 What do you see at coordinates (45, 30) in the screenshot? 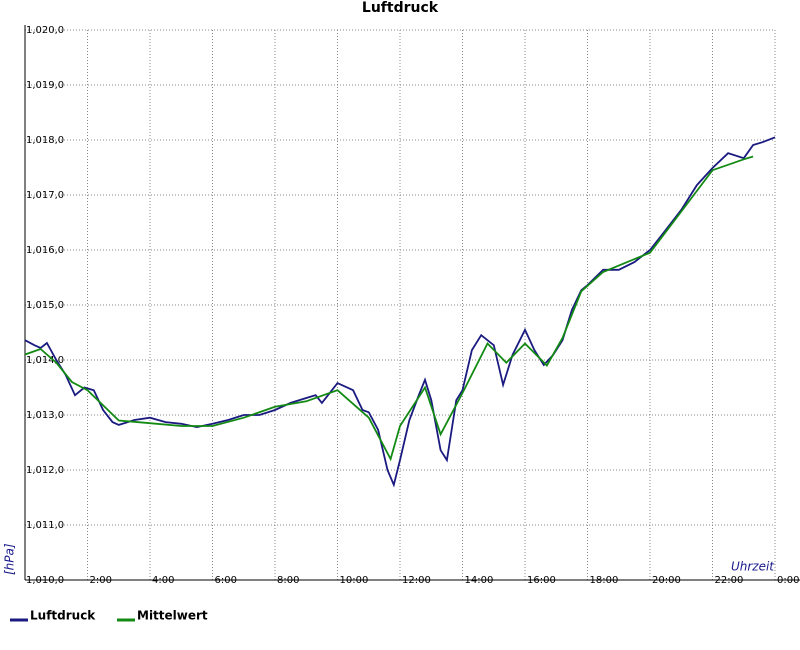
I see `y-tick-label: 1,020,0` at bounding box center [45, 30].